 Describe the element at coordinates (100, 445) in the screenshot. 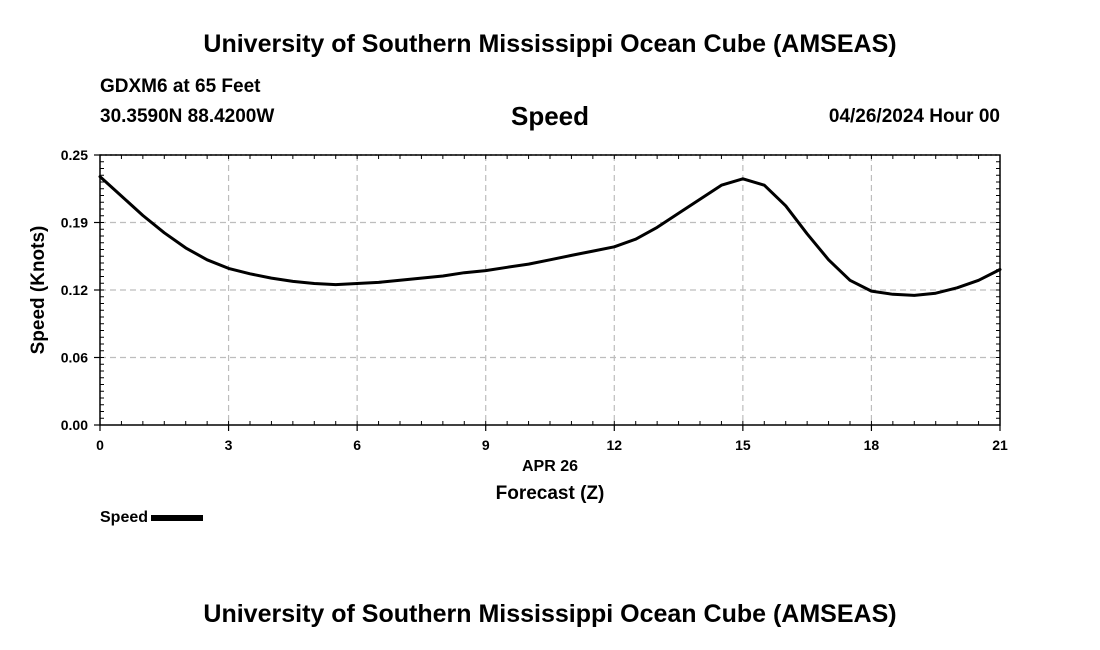

I see `x-tick-label: 0` at that location.